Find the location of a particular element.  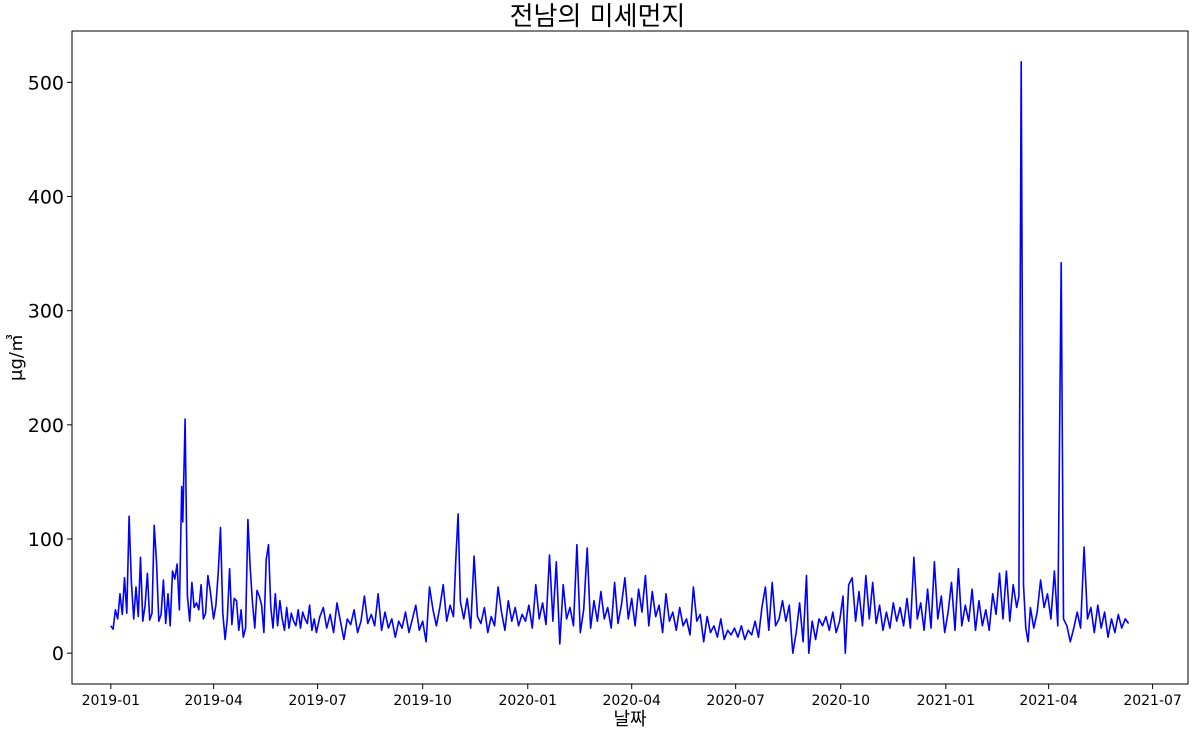

y-tick-label: 100 is located at coordinates (46, 540).